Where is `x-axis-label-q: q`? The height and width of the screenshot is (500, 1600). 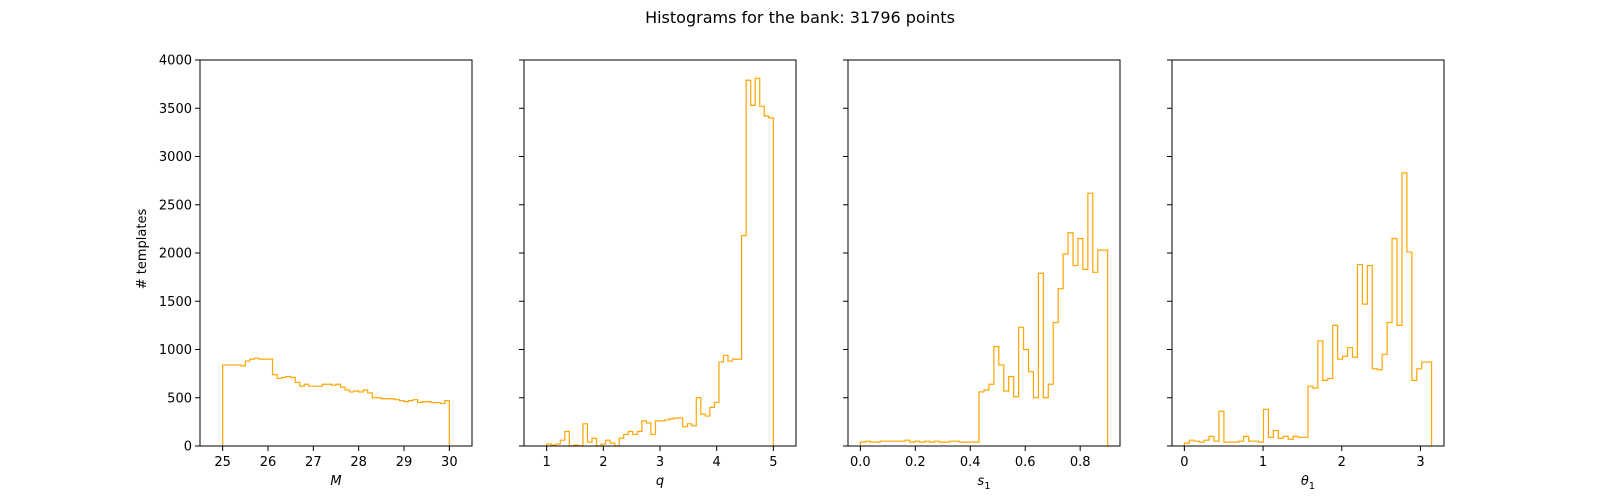 x-axis-label-q: q is located at coordinates (660, 481).